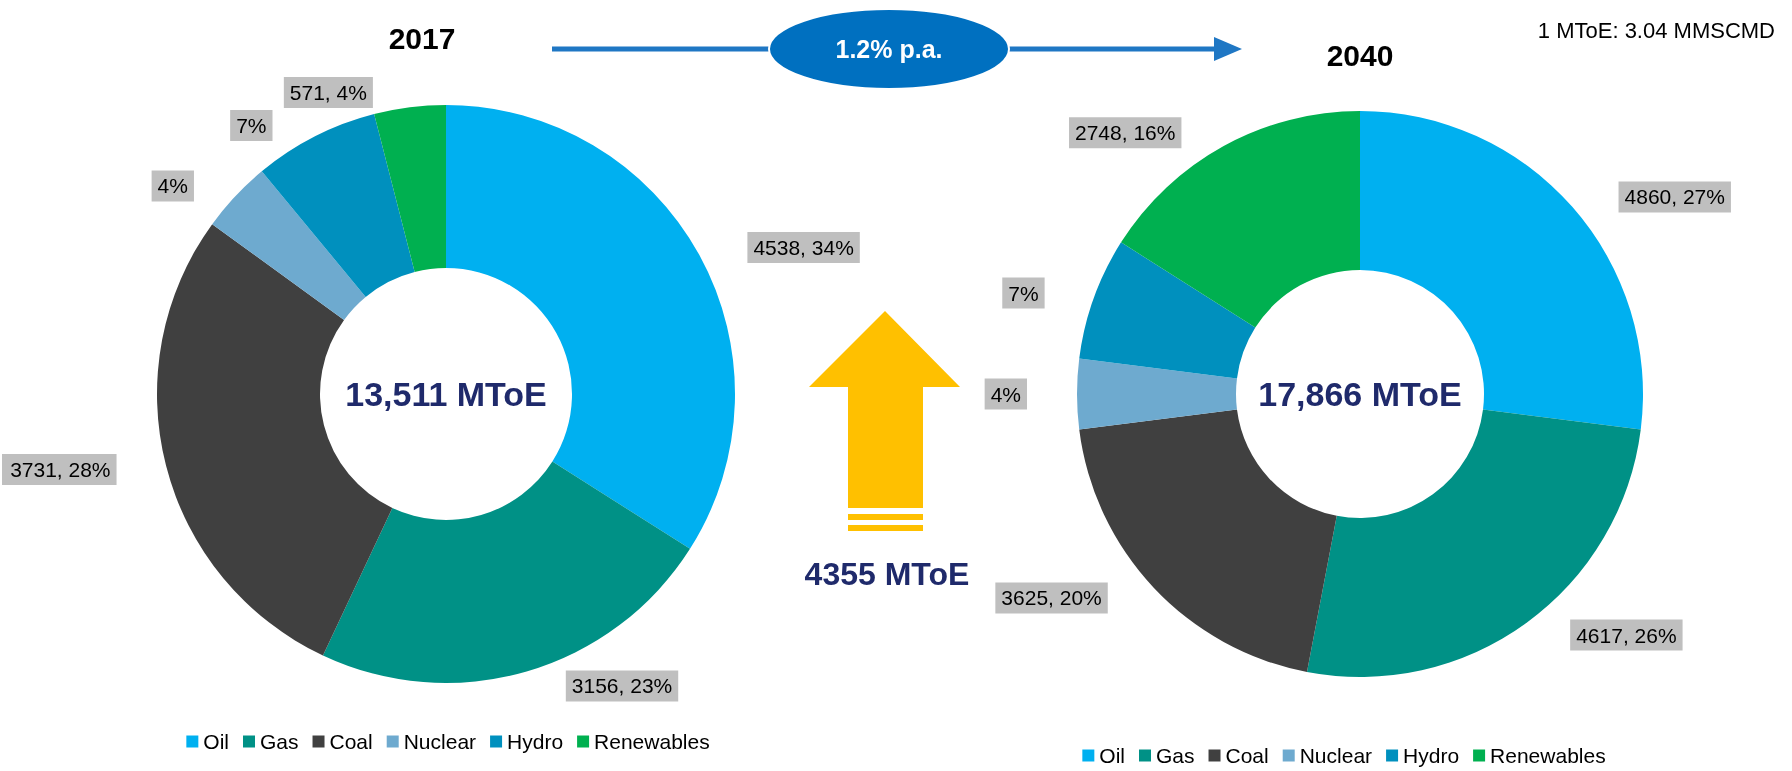 This screenshot has width=1792, height=771. What do you see at coordinates (1360, 55) in the screenshot?
I see `chart-title: 2040` at bounding box center [1360, 55].